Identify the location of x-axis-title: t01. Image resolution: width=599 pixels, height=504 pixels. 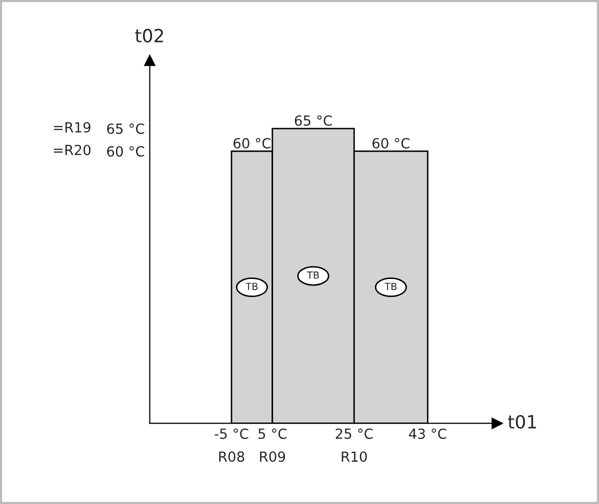
(522, 421).